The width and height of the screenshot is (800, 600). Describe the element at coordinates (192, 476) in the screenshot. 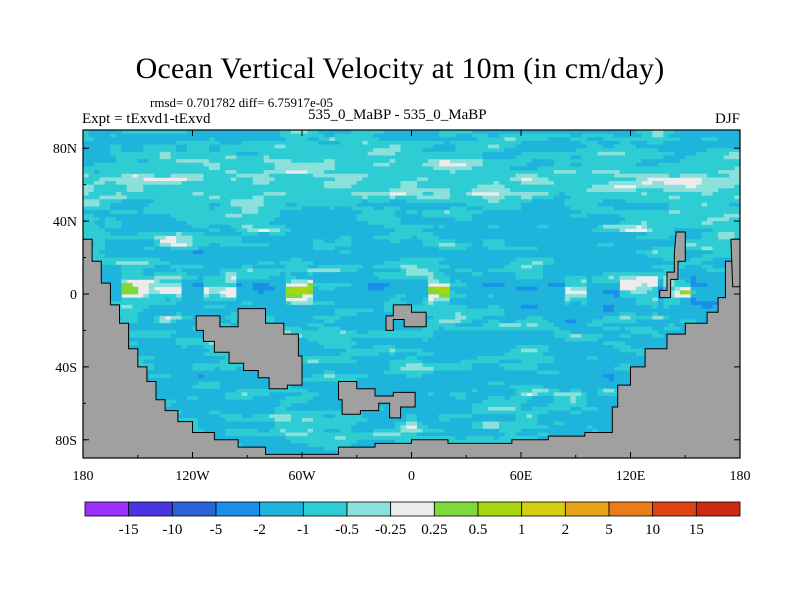

I see `x-tick-label: 120W` at that location.